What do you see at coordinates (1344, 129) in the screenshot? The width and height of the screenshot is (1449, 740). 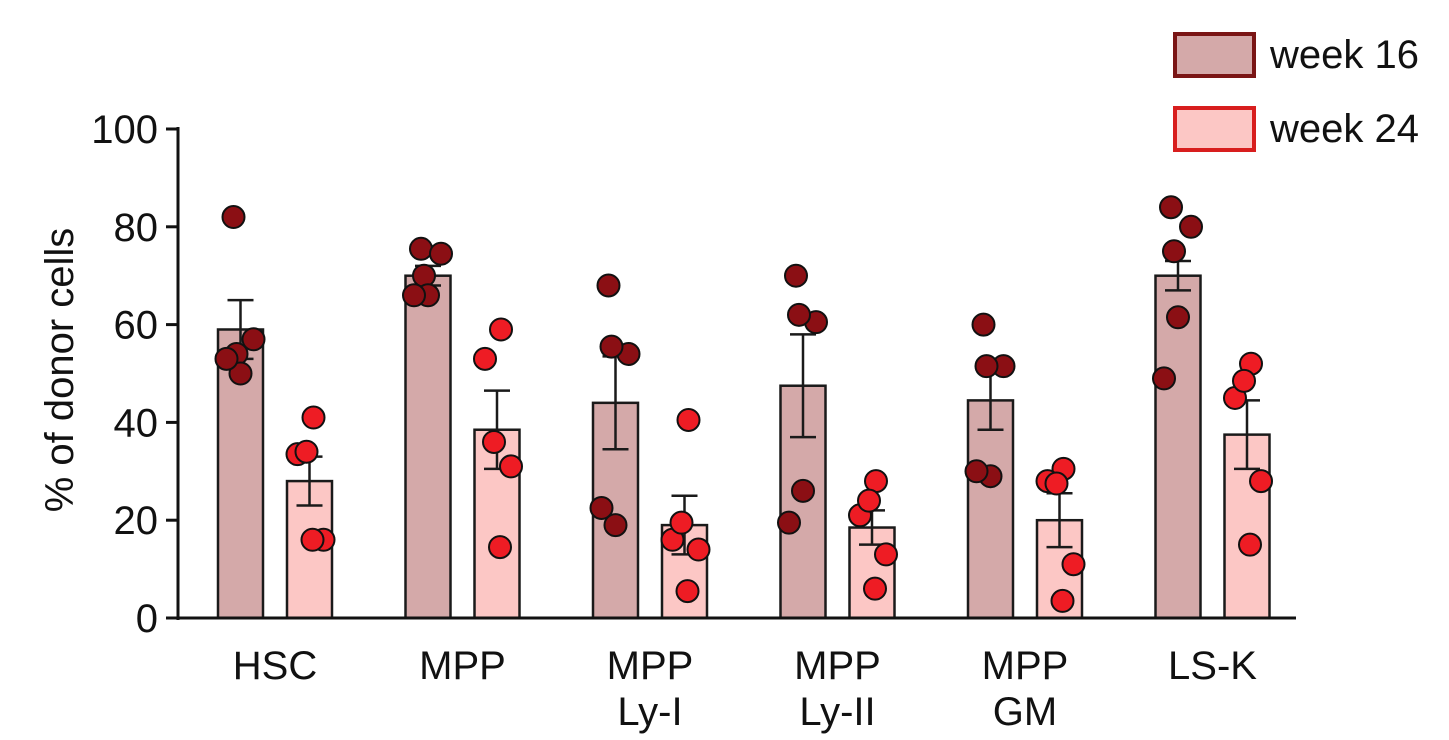 I see `legend-label: week 24` at bounding box center [1344, 129].